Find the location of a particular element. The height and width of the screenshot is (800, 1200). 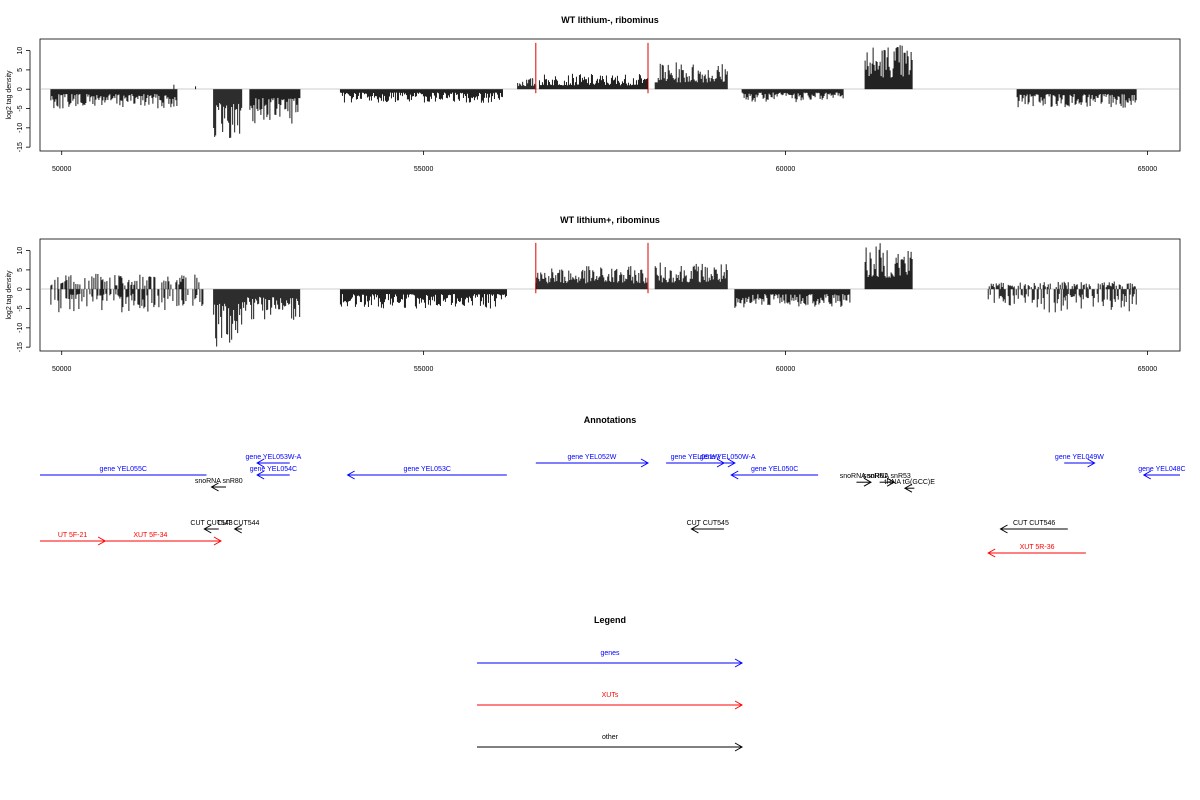

feature-label: gene YEL055C is located at coordinates (123, 469).